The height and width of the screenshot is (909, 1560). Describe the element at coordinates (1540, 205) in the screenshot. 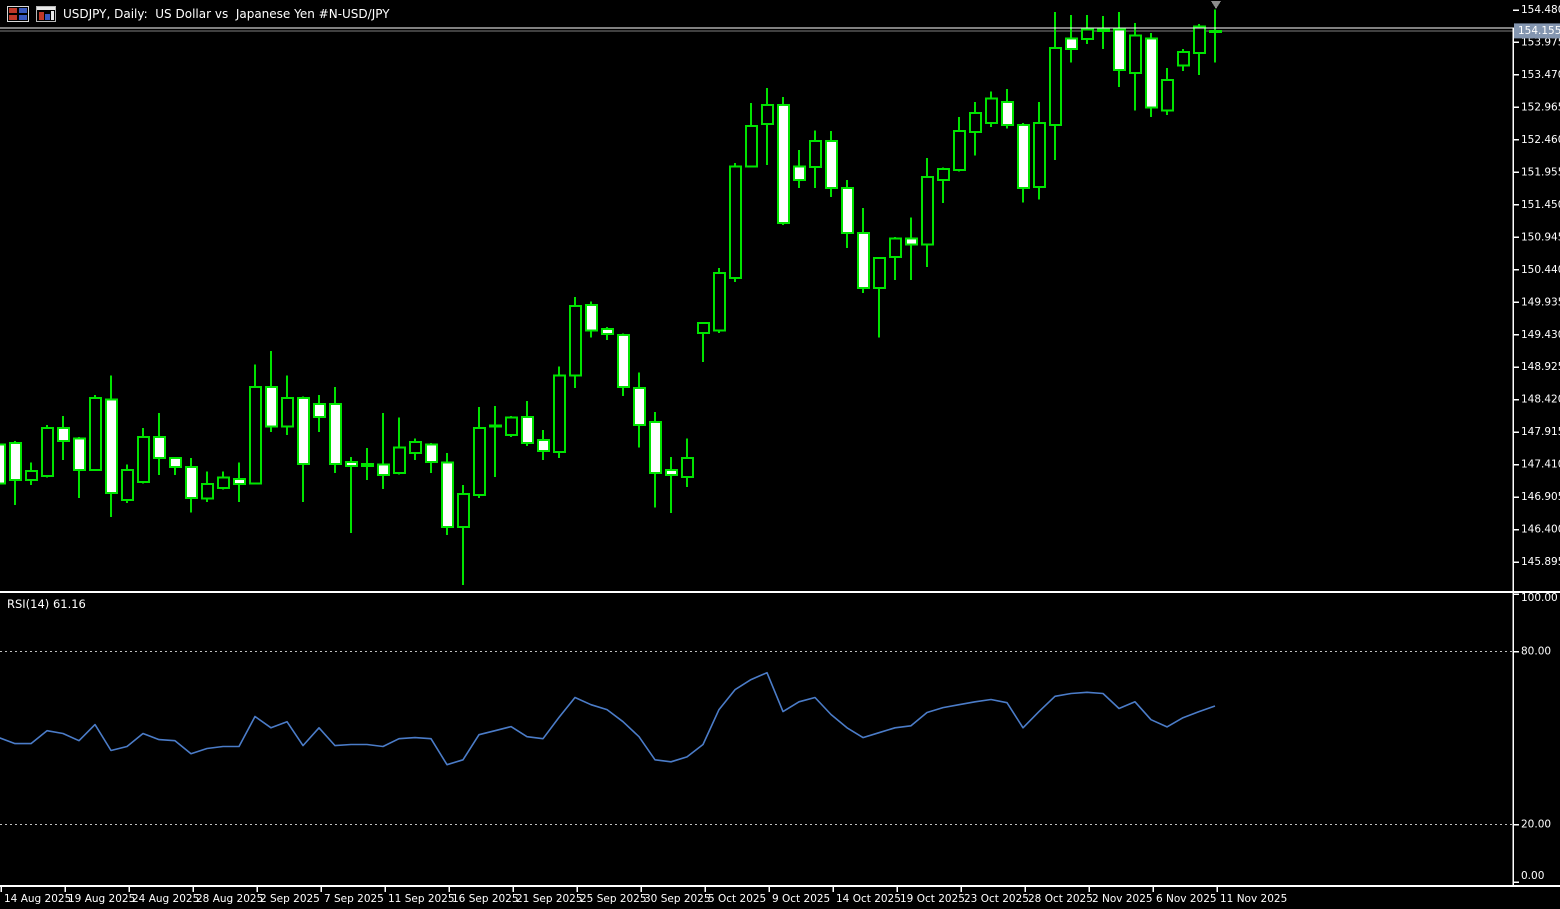

I see `price-tick-label: 151.450` at that location.